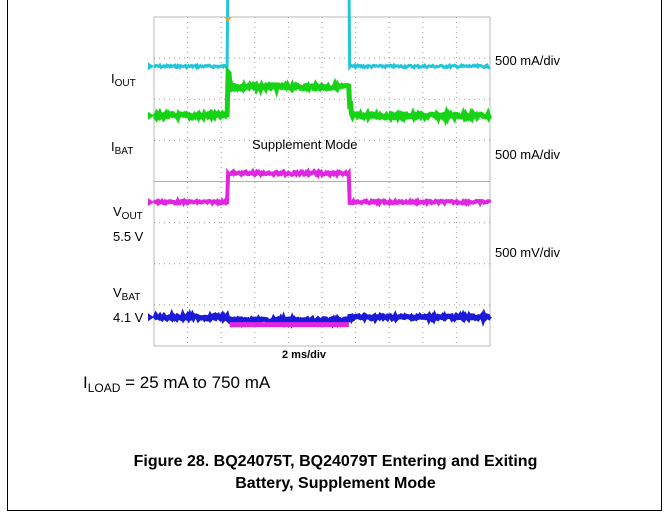 Image resolution: width=671 pixels, height=512 pixels. Describe the element at coordinates (122, 148) in the screenshot. I see `ibat-label: IBAT` at that location.